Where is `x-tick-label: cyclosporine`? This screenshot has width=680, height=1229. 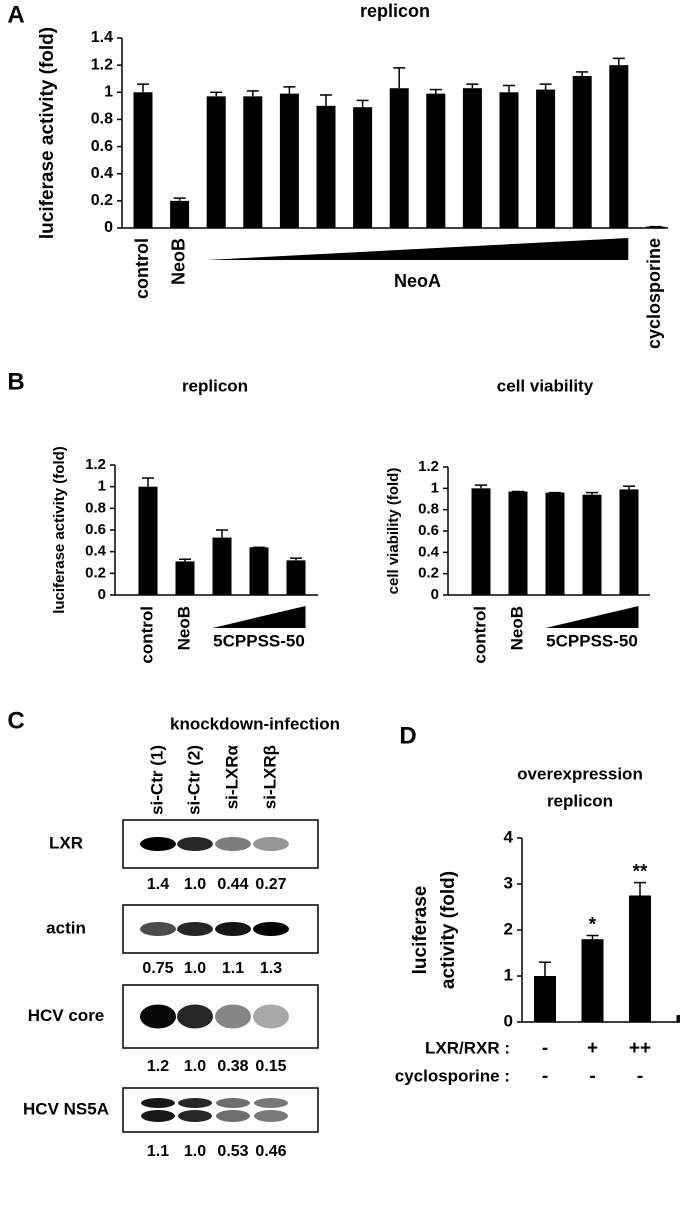 x-tick-label: cyclosporine is located at coordinates (654, 293).